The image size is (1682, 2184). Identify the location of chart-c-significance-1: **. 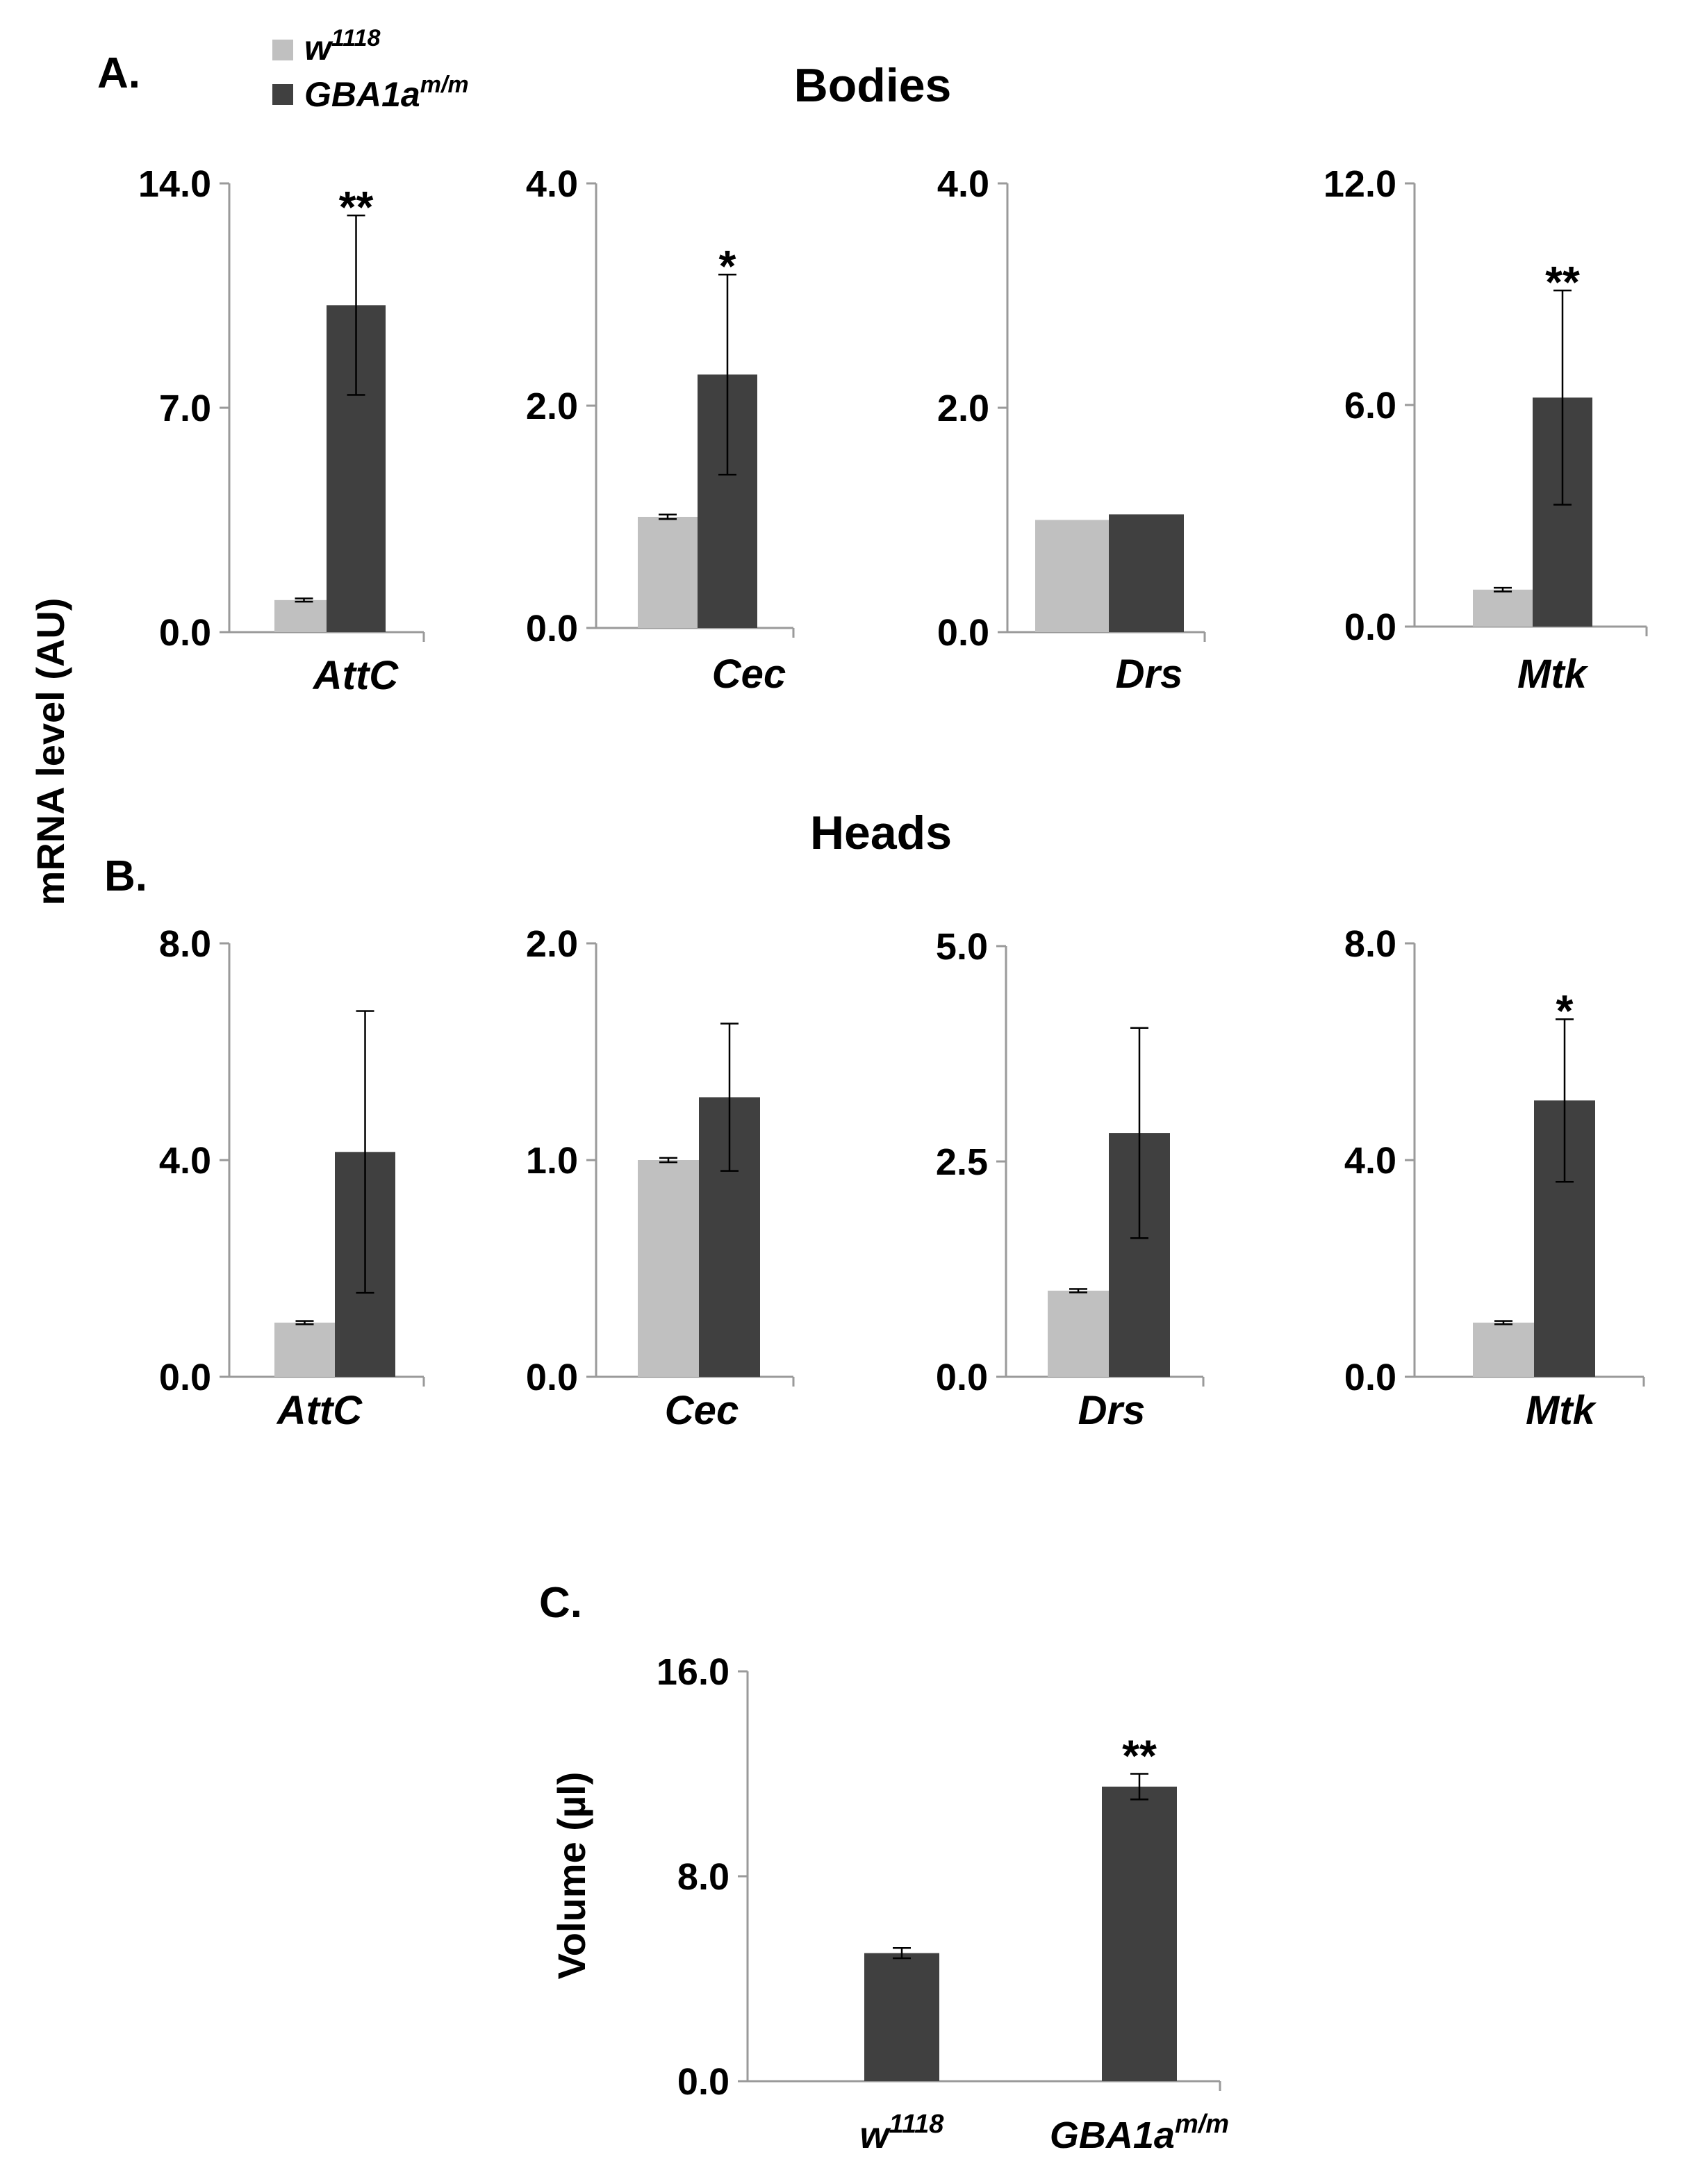
(1139, 1756).